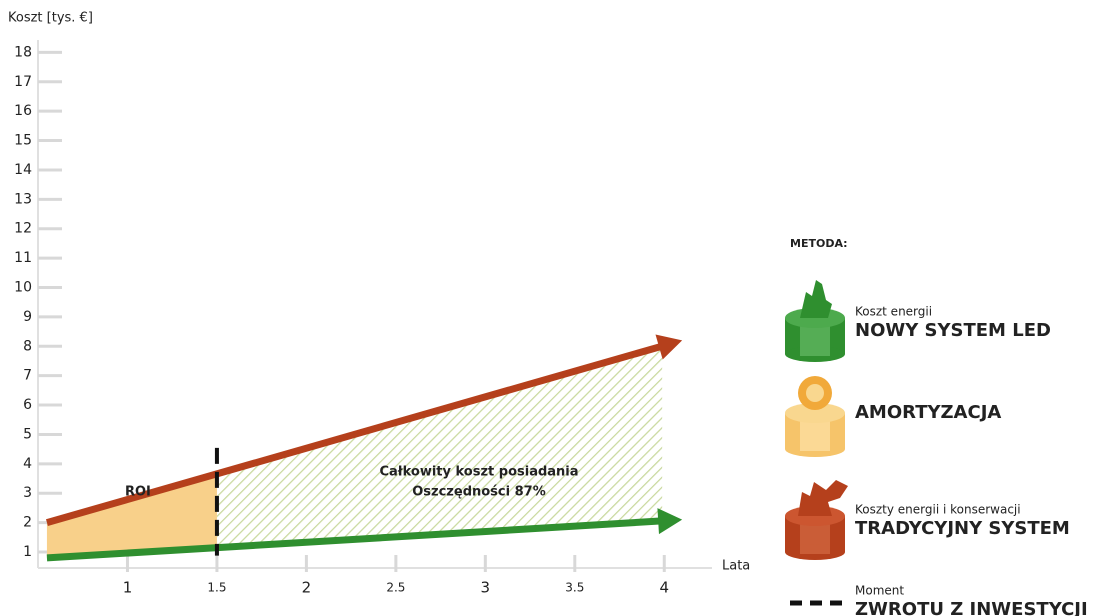  I want to click on y-tick-label: 15, so click(23, 141).